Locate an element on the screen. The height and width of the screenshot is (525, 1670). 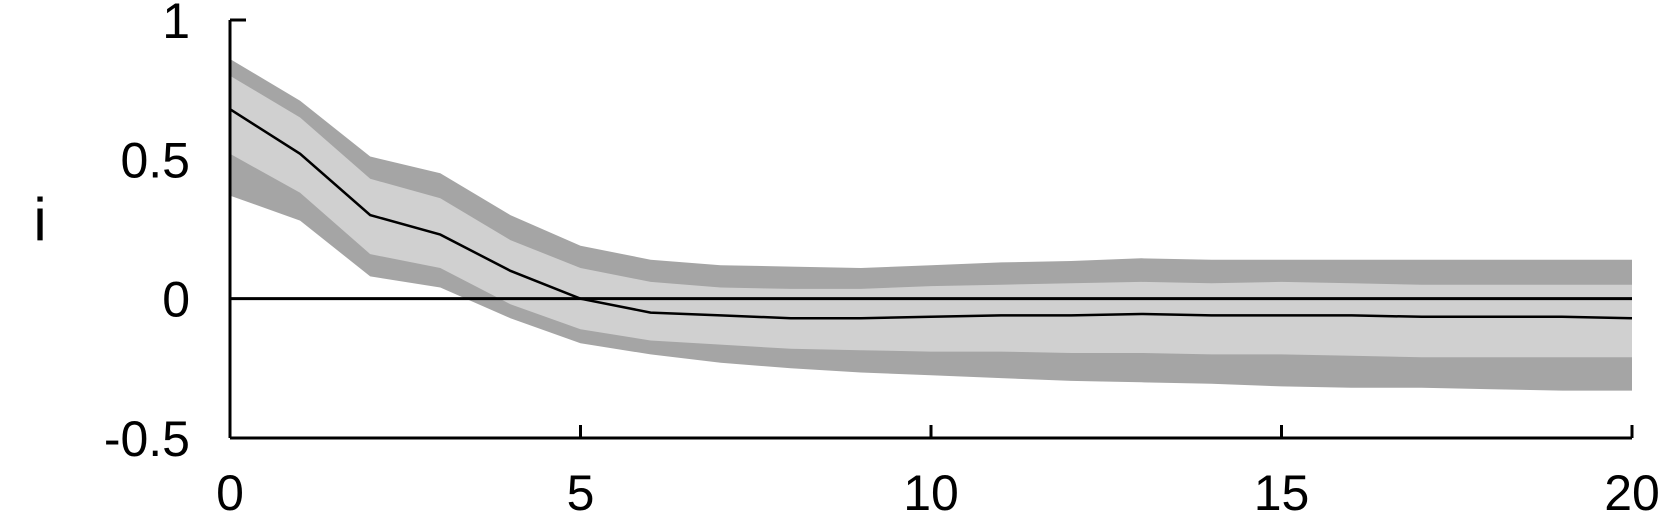
x-tick-label-10: 10 is located at coordinates (931, 493).